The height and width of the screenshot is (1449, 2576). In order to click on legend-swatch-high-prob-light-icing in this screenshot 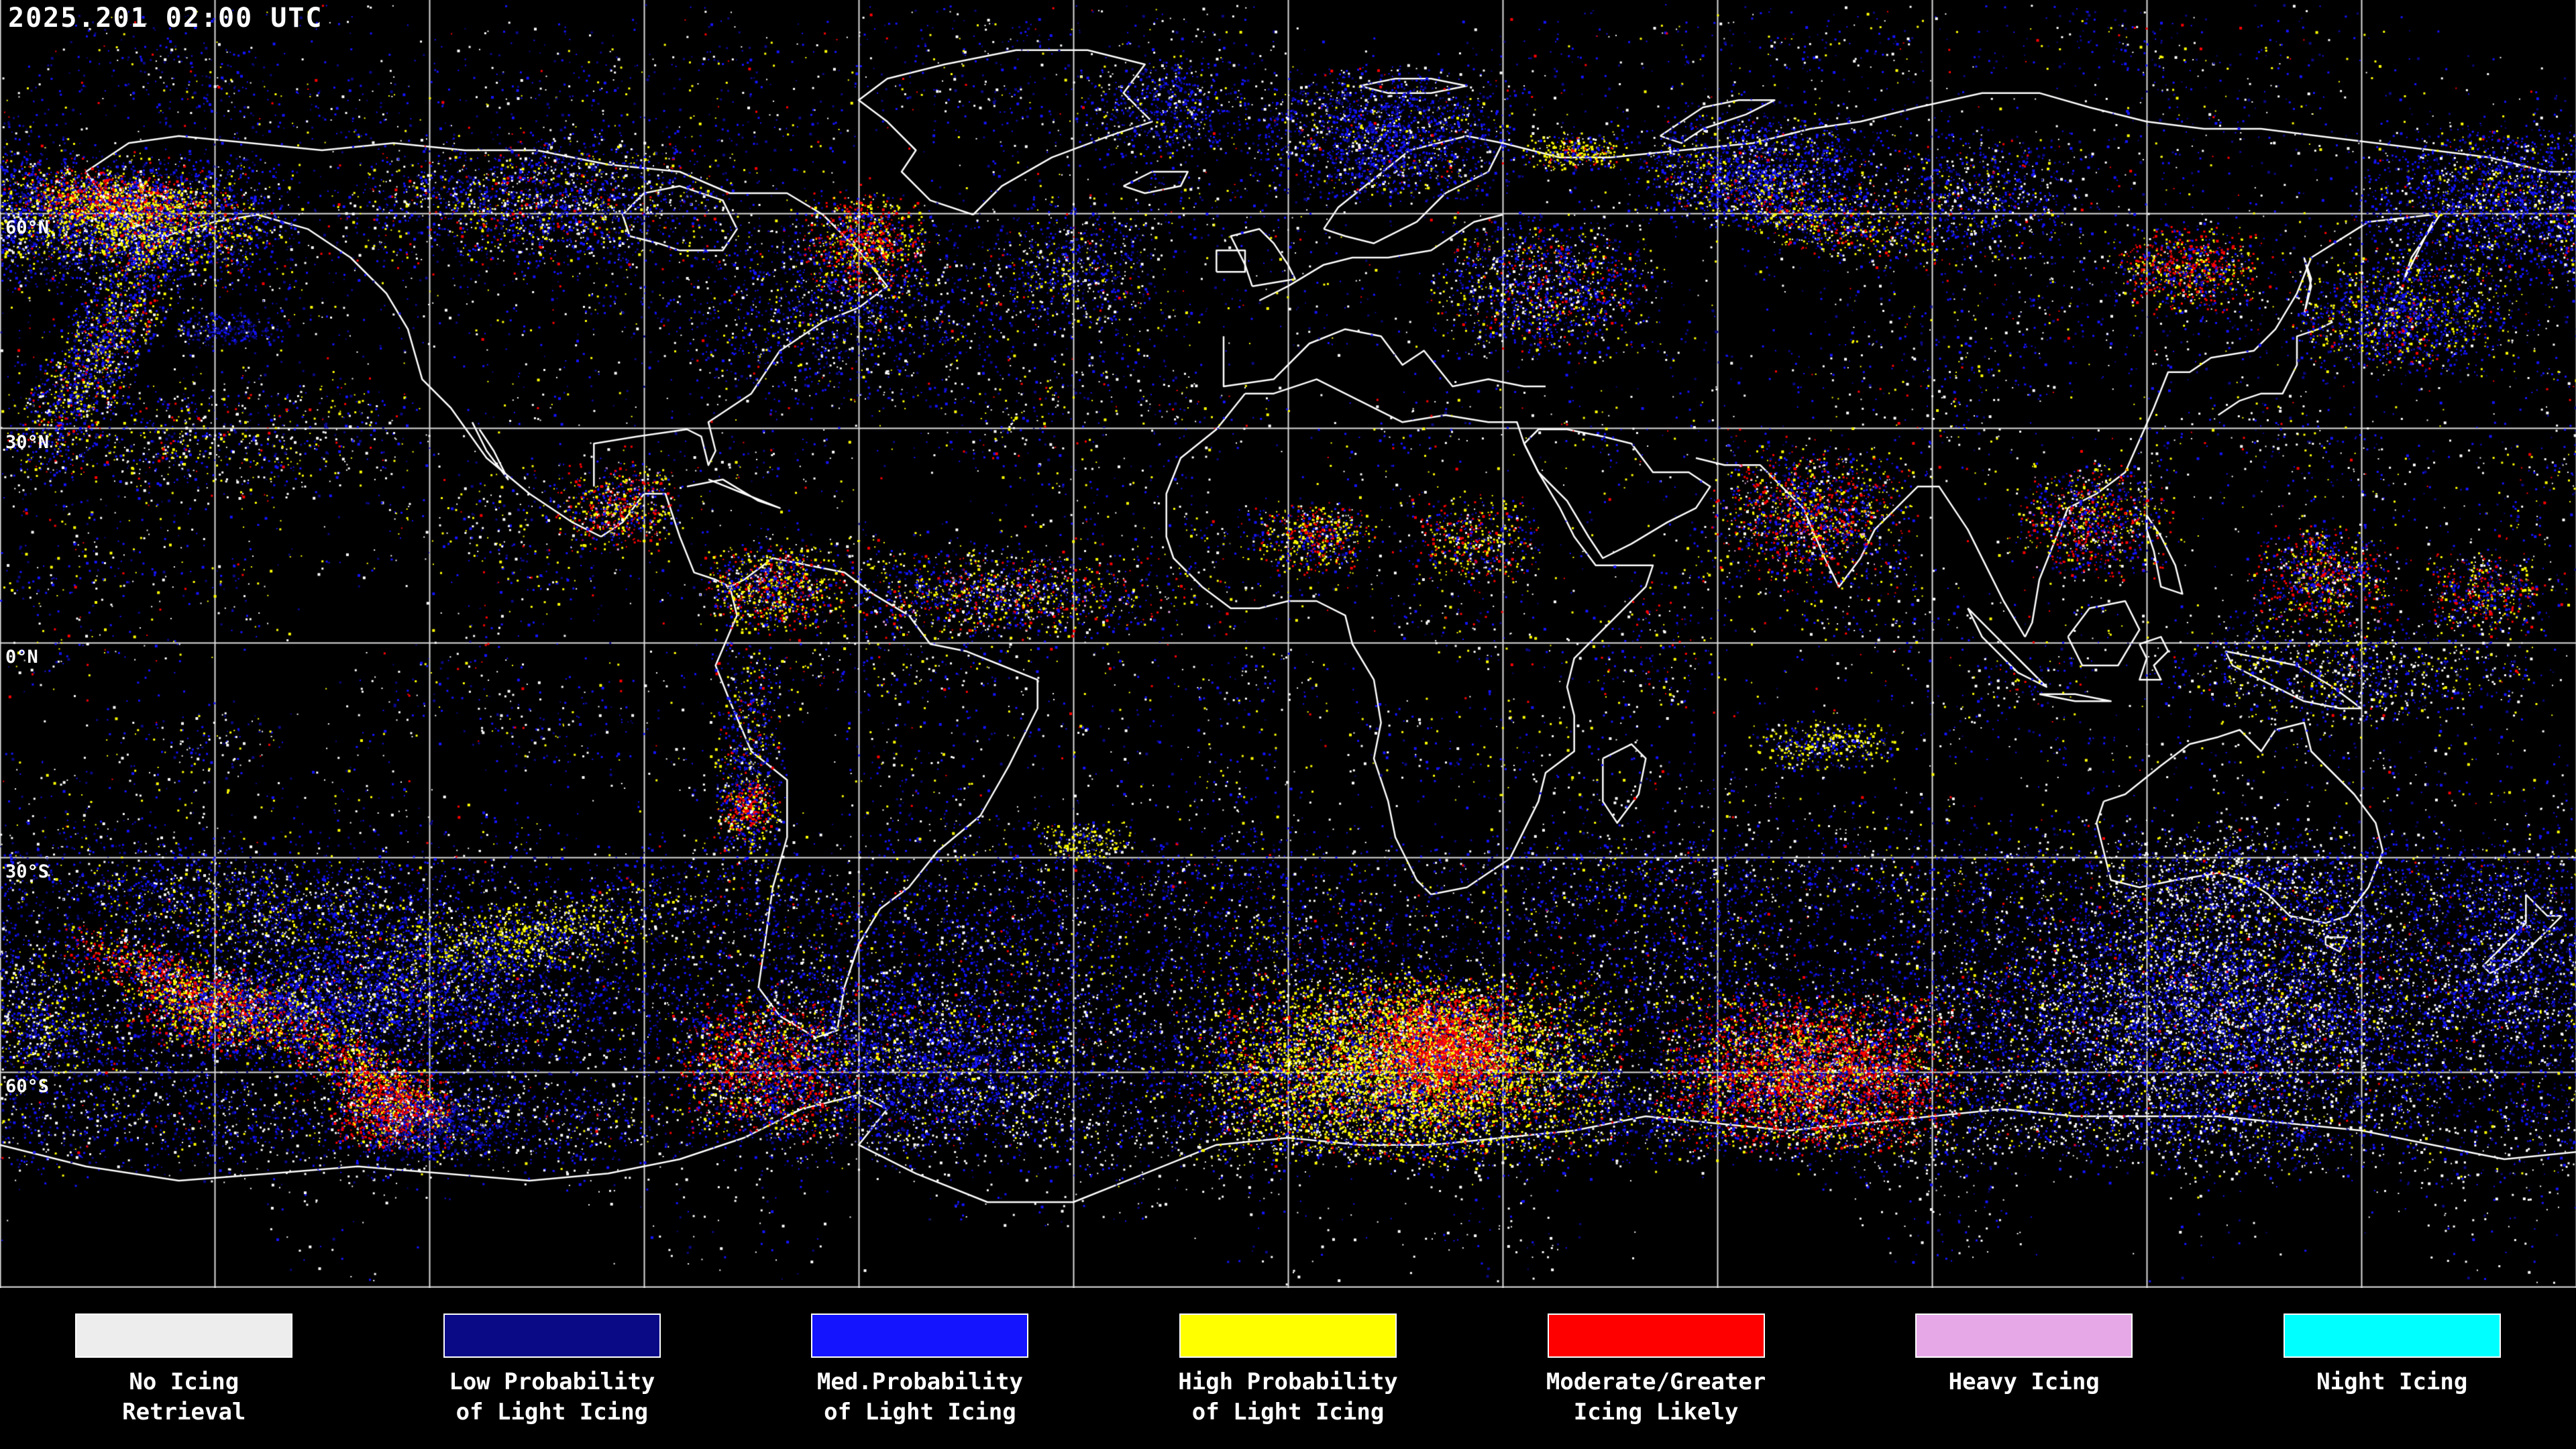, I will do `click(1288, 1335)`.